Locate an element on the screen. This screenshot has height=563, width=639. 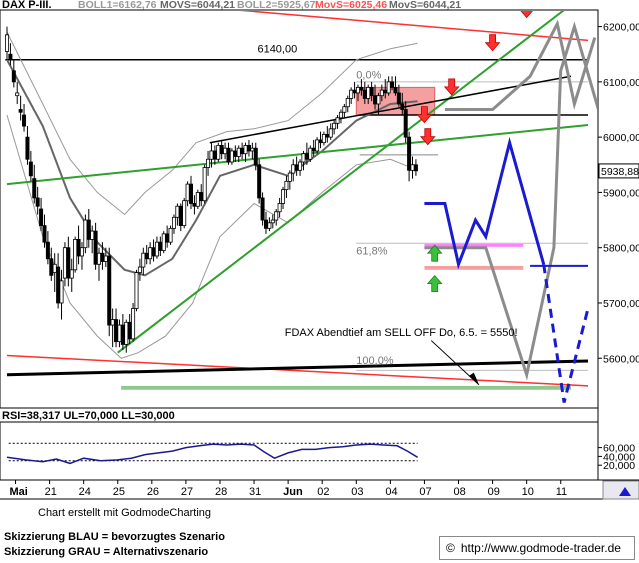
price-tick-label: 5600,00 is located at coordinates (621, 359).